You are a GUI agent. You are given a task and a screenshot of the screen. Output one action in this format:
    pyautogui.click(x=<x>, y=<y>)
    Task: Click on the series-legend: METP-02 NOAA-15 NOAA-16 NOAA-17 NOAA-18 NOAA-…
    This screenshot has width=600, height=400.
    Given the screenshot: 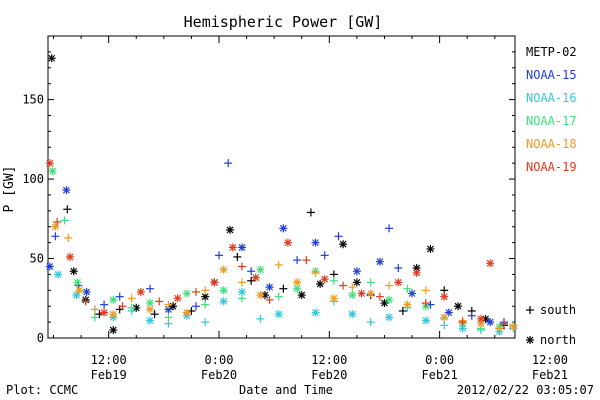 What is the action you would take?
    pyautogui.click(x=551, y=109)
    